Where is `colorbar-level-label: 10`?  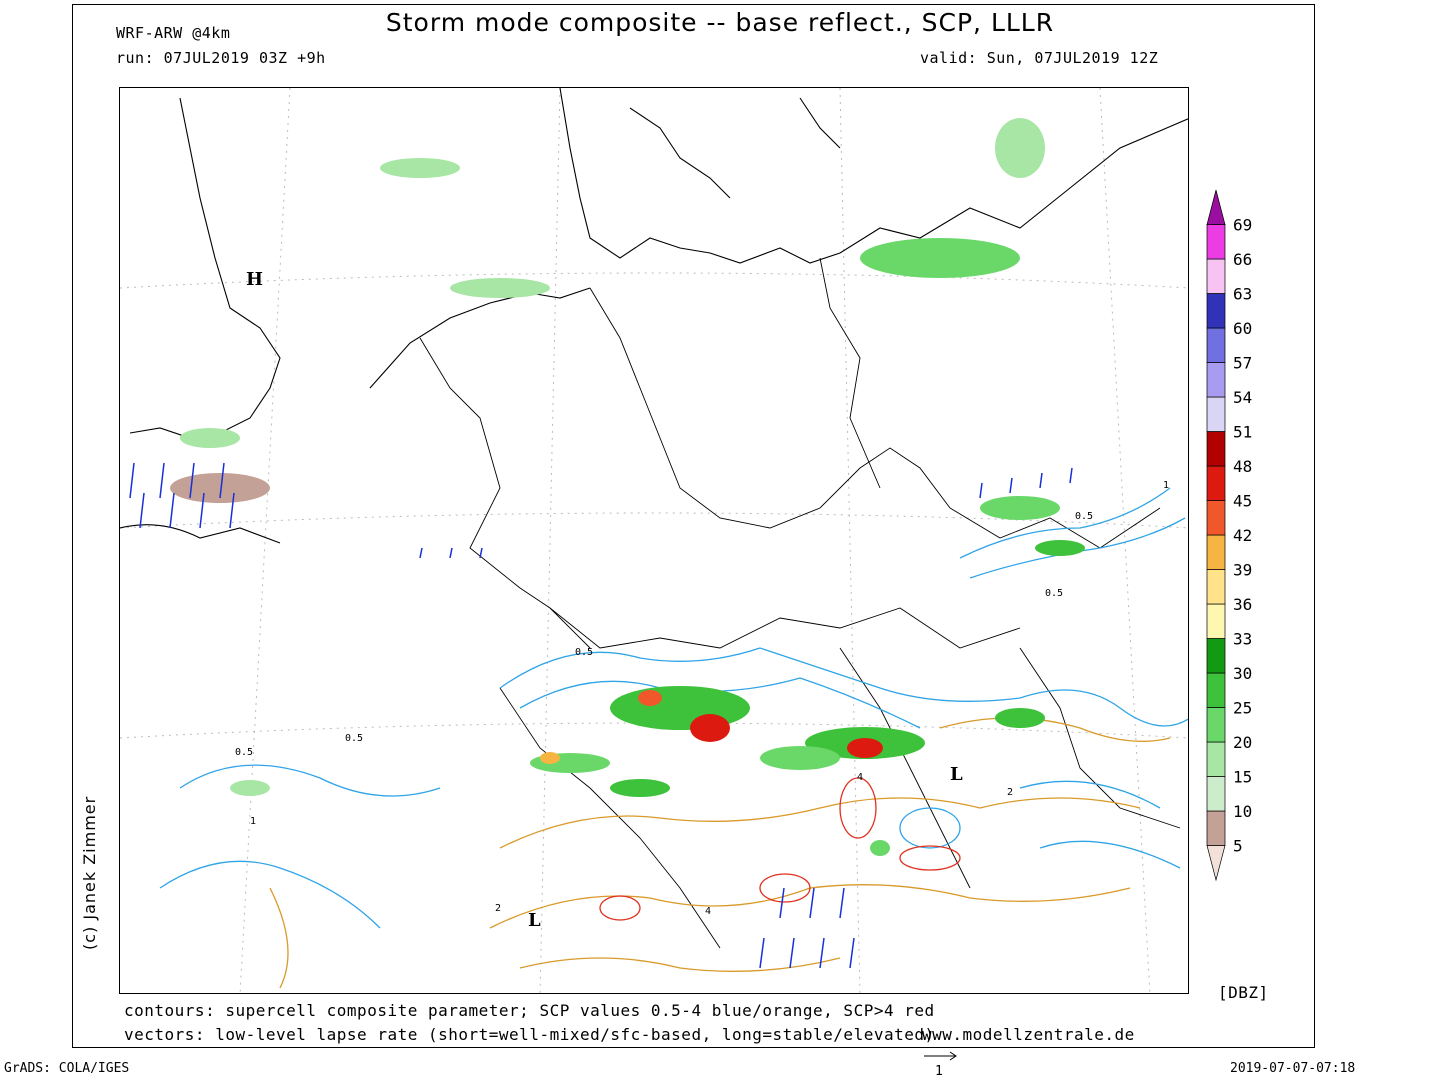 colorbar-level-label: 10 is located at coordinates (1242, 811).